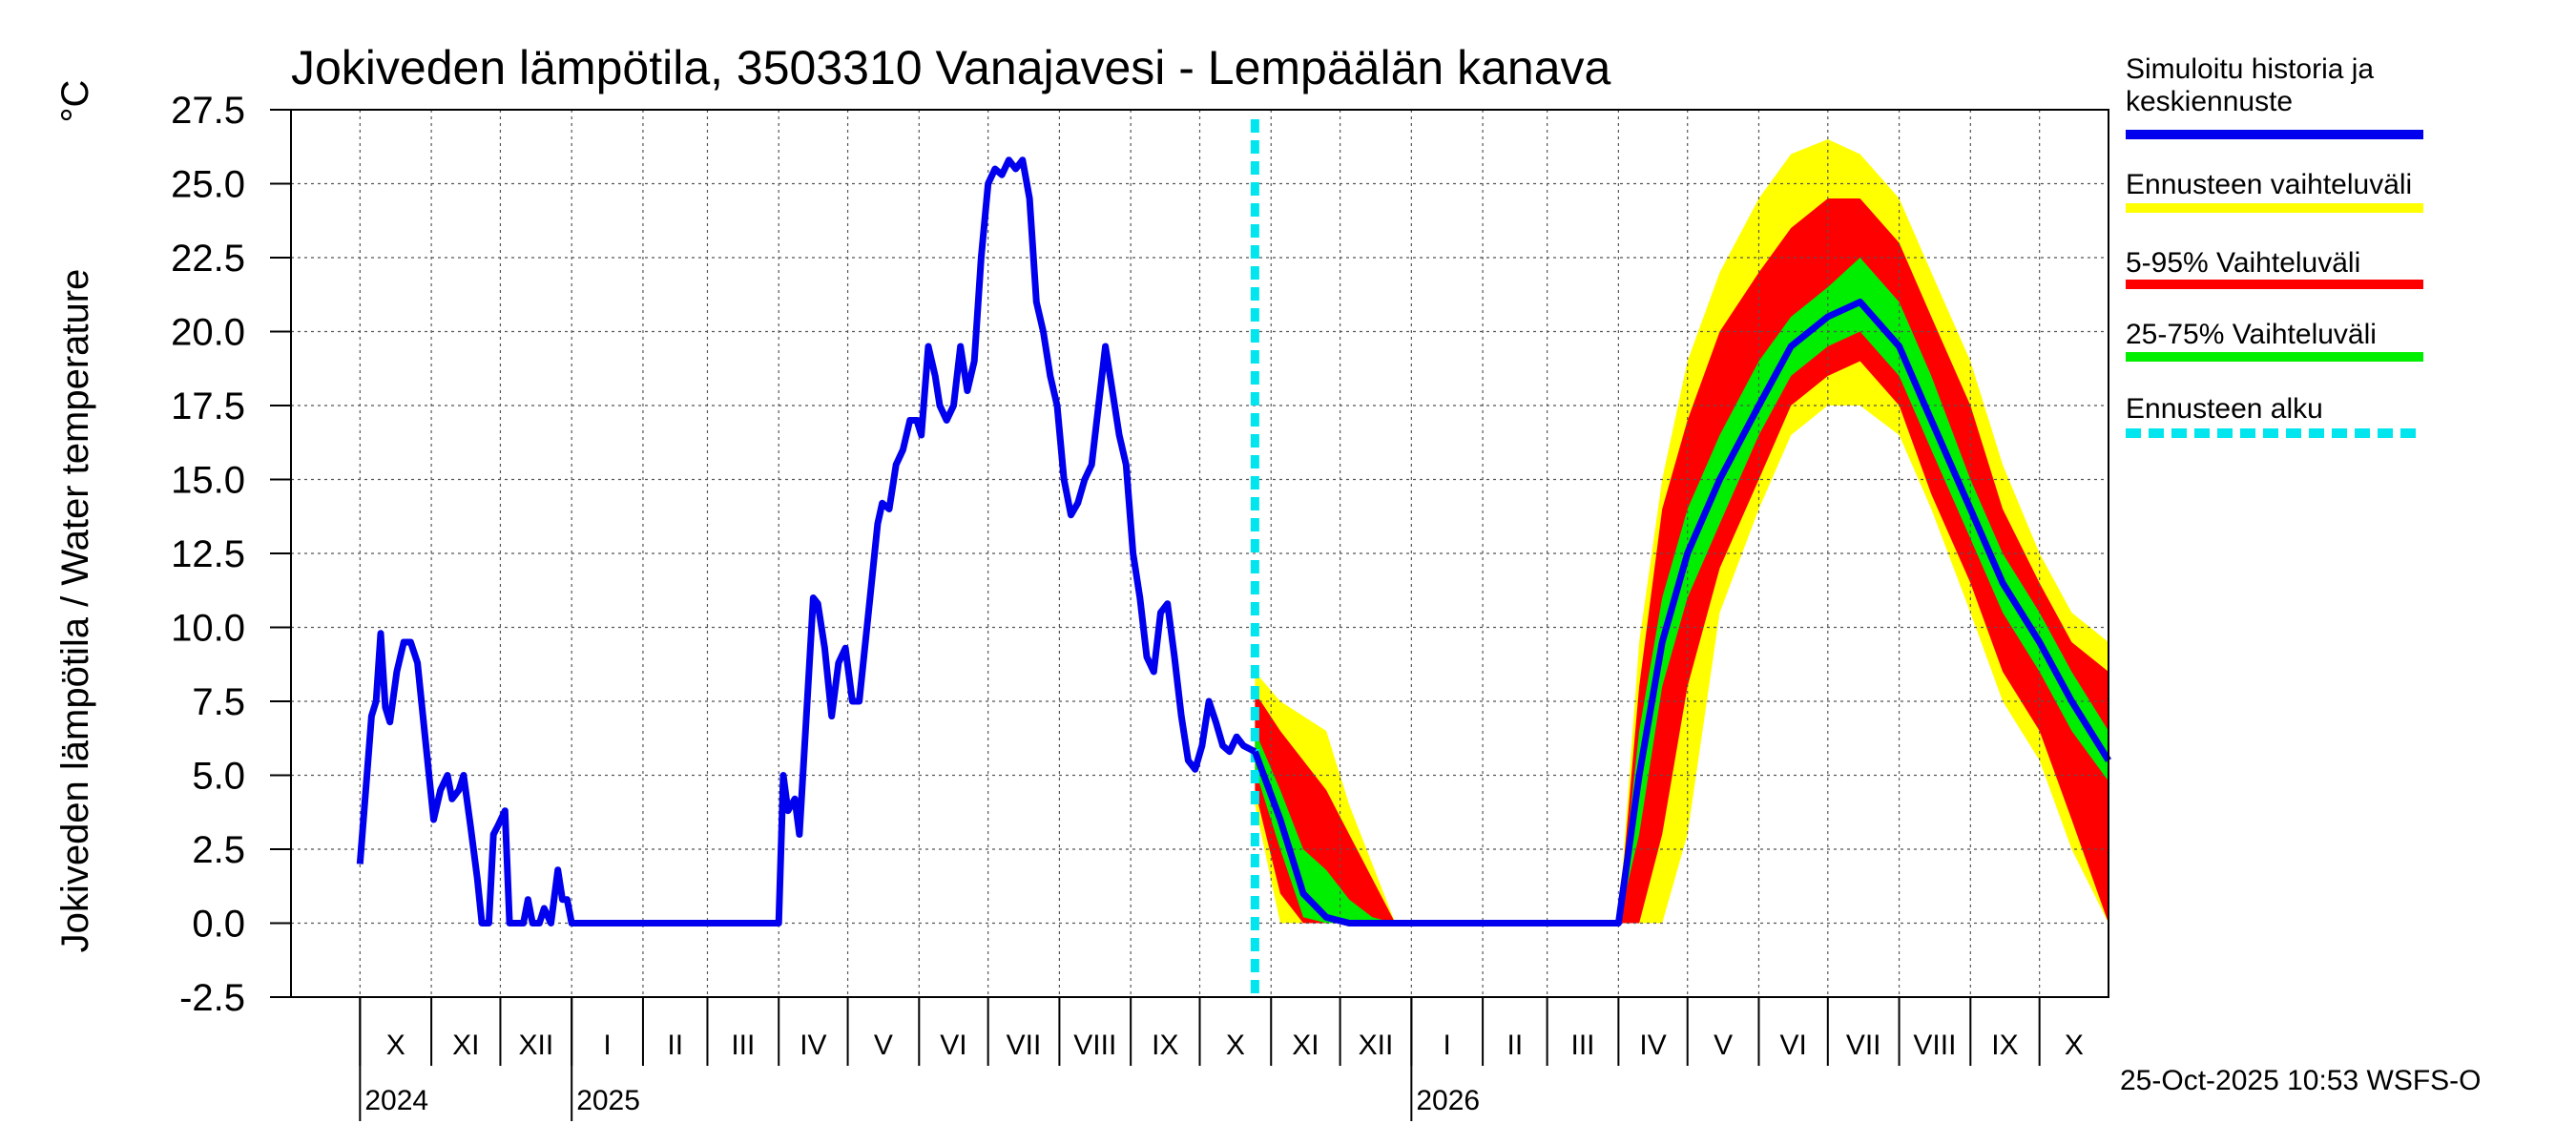 Image resolution: width=2576 pixels, height=1145 pixels. I want to click on legend-label: 5-95% Vaihteluväli, so click(2243, 263).